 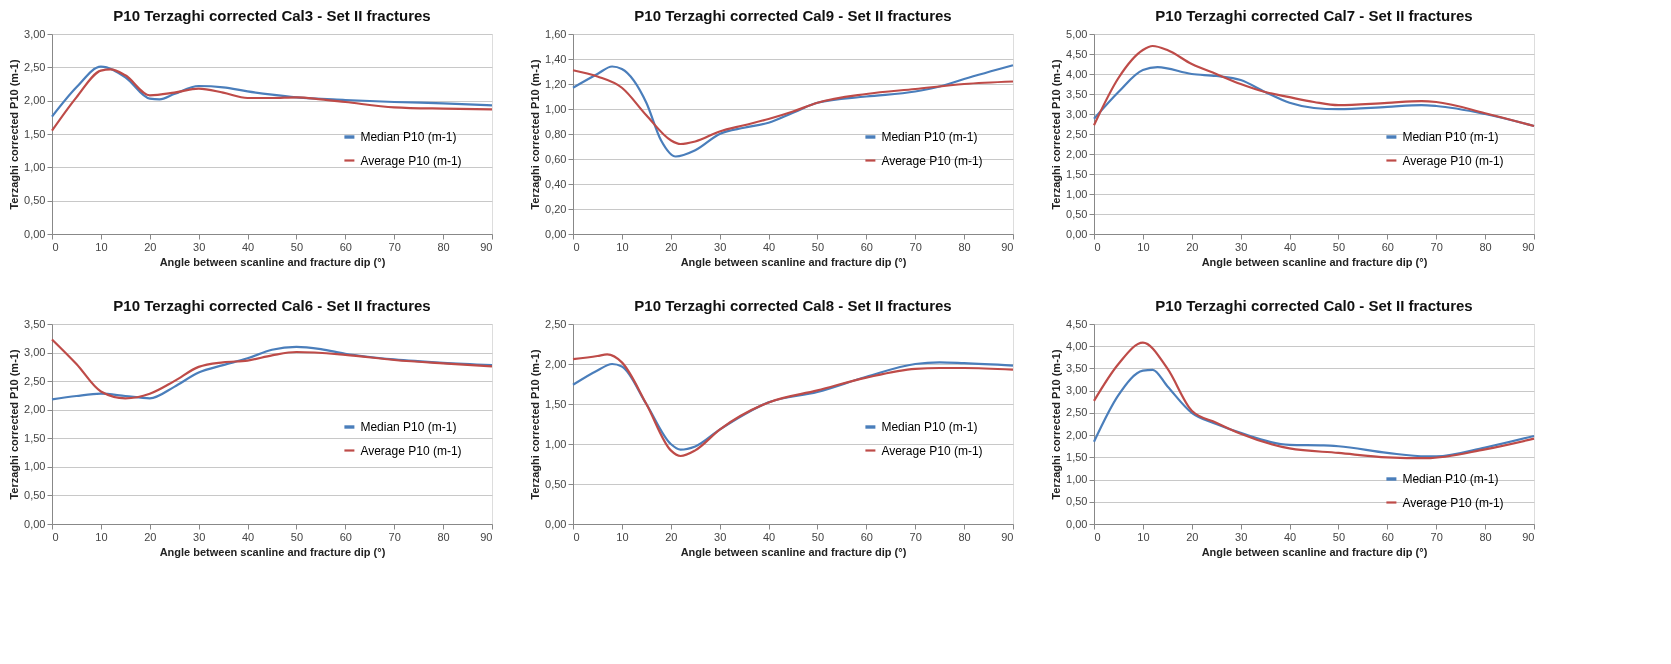 What do you see at coordinates (556, 83) in the screenshot?
I see `y-tick-label: 1,20` at bounding box center [556, 83].